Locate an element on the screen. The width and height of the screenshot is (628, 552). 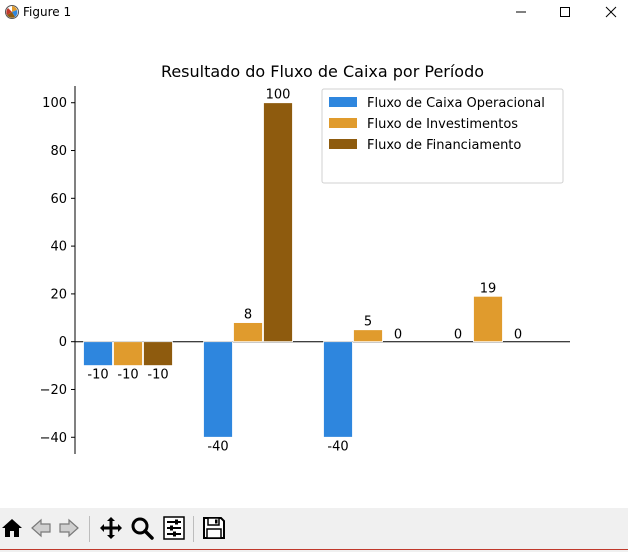
move-icon is located at coordinates (111, 528).